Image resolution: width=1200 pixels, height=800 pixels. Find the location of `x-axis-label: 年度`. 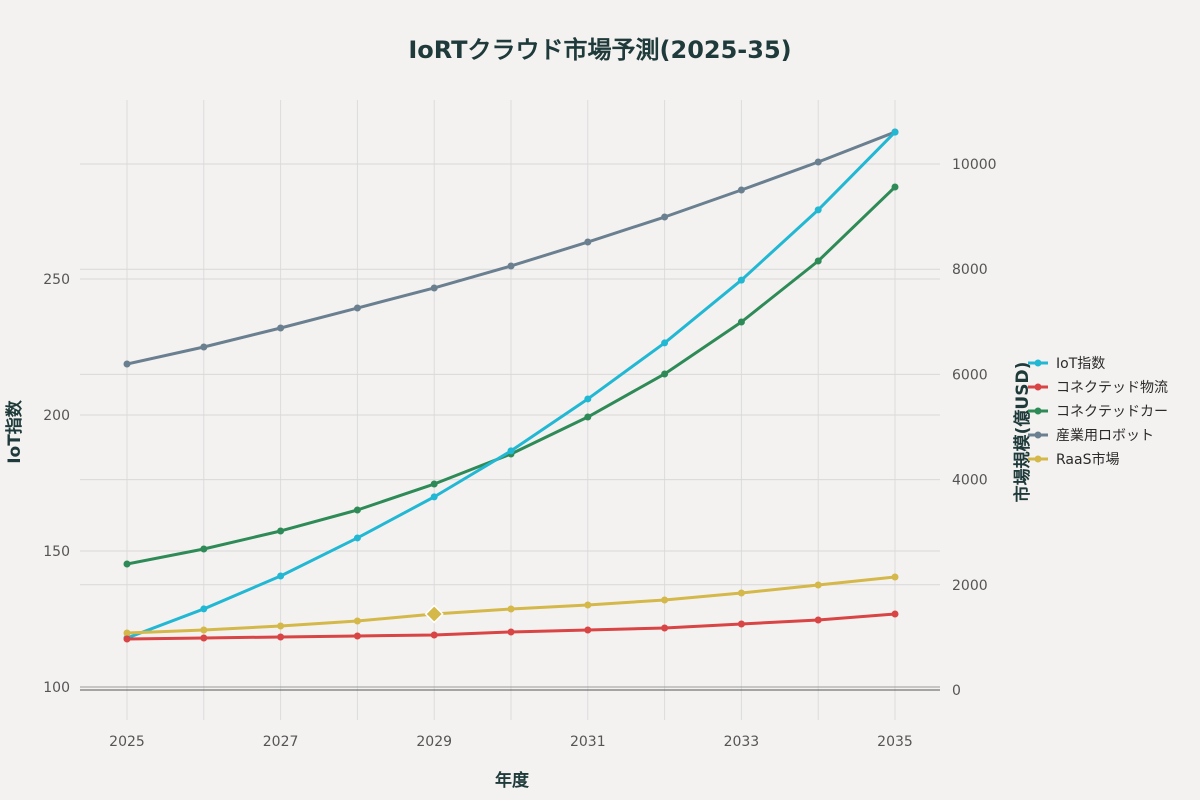

x-axis-label: 年度 is located at coordinates (512, 780).